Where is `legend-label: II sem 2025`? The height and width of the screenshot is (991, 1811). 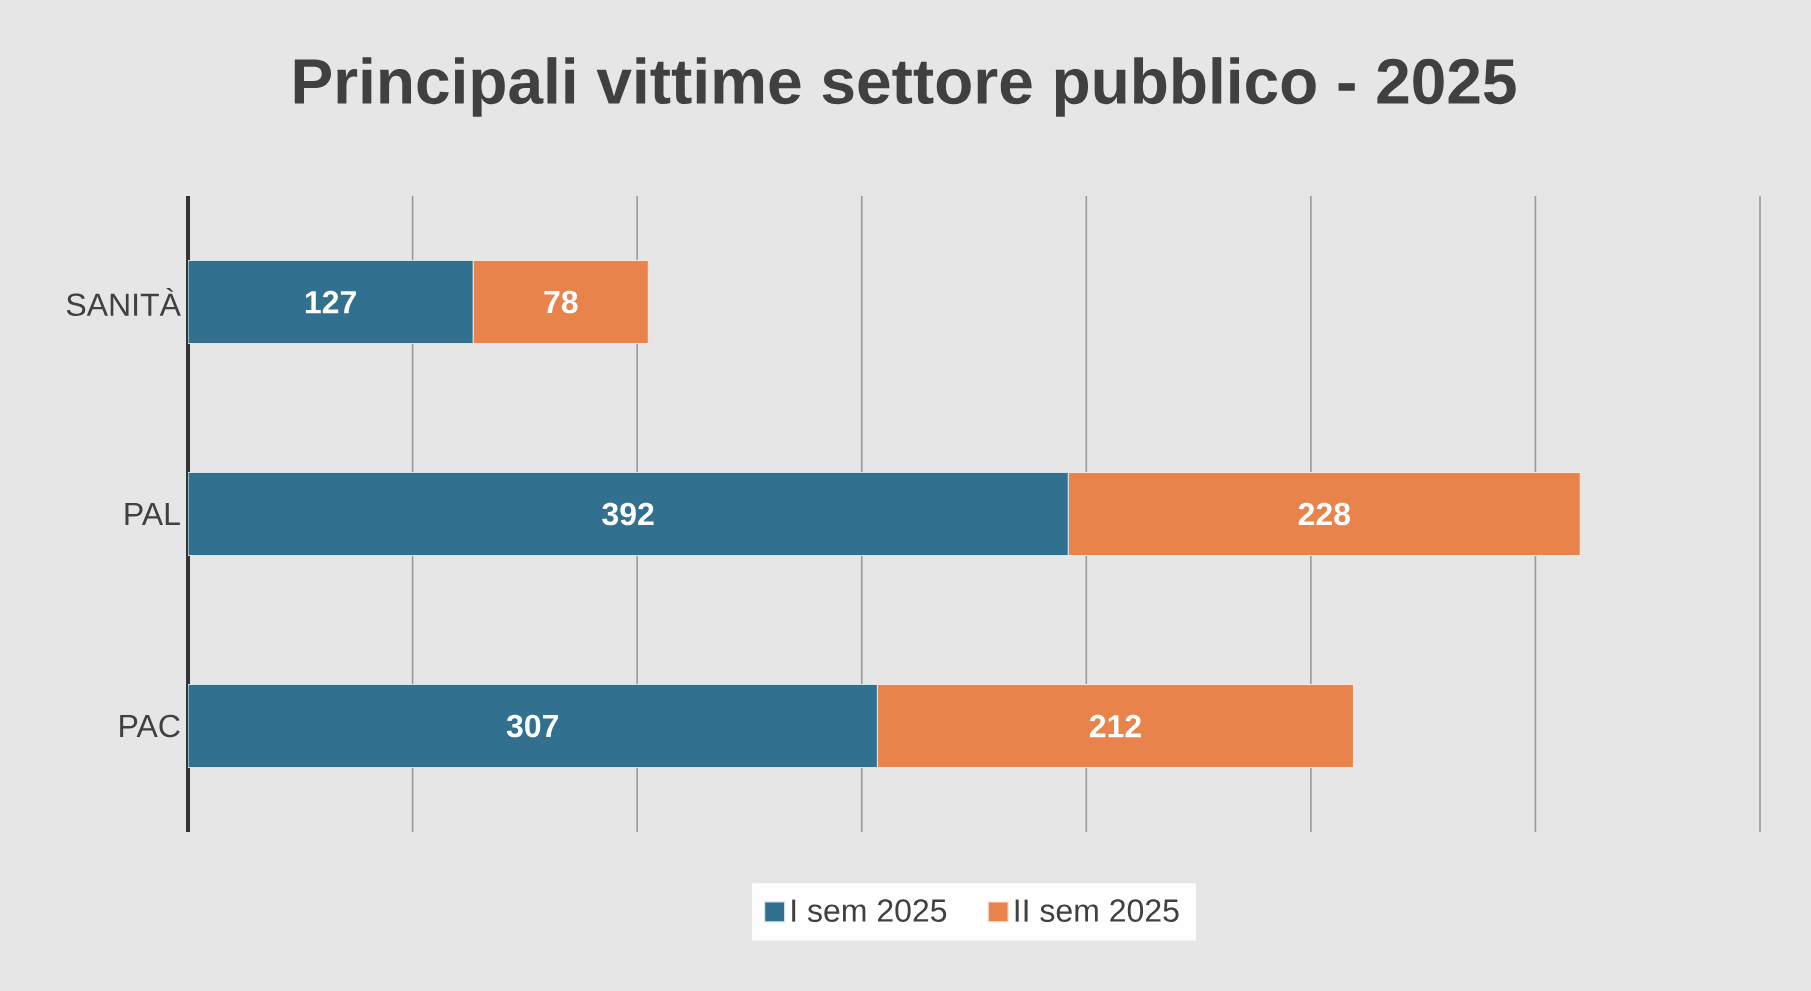 legend-label: II sem 2025 is located at coordinates (1097, 910).